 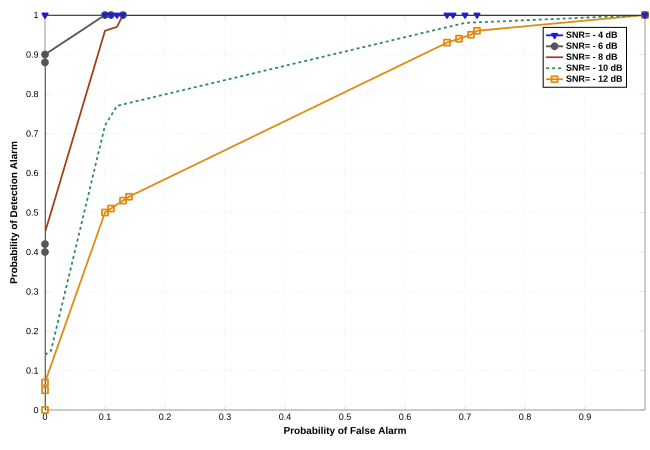 What do you see at coordinates (594, 78) in the screenshot?
I see `legend-label: SNR= - 12 dB` at bounding box center [594, 78].